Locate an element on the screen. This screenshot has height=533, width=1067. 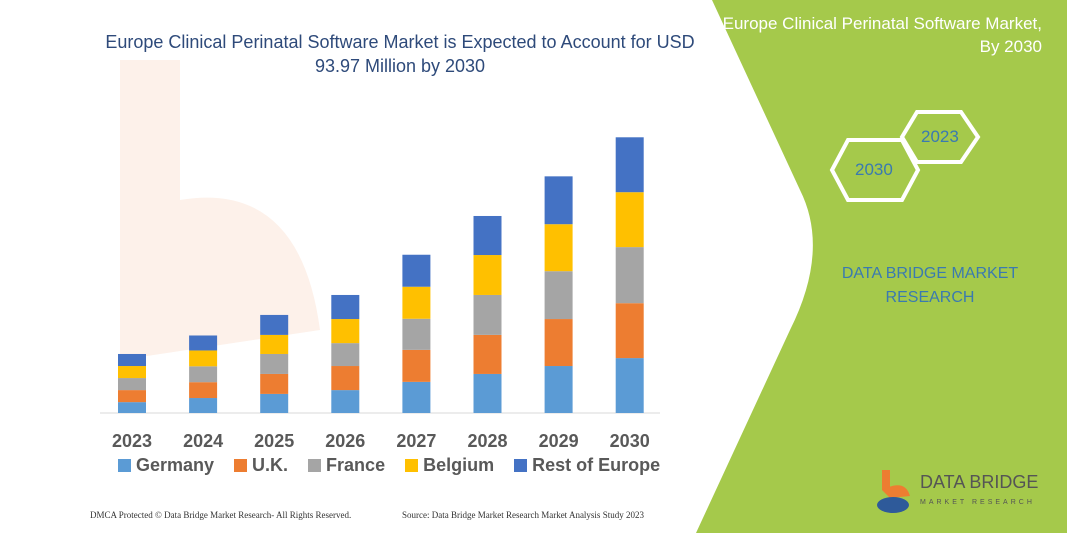
brand-line-1: DATA BRIDGE MARKET is located at coordinates (930, 273).